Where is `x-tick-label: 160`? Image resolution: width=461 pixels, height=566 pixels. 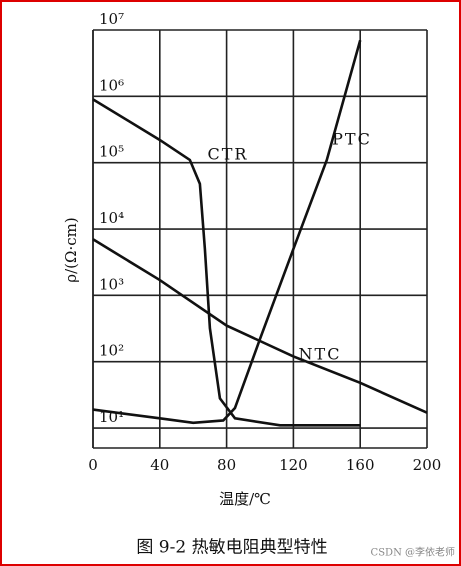
x-tick-label: 160 is located at coordinates (360, 465).